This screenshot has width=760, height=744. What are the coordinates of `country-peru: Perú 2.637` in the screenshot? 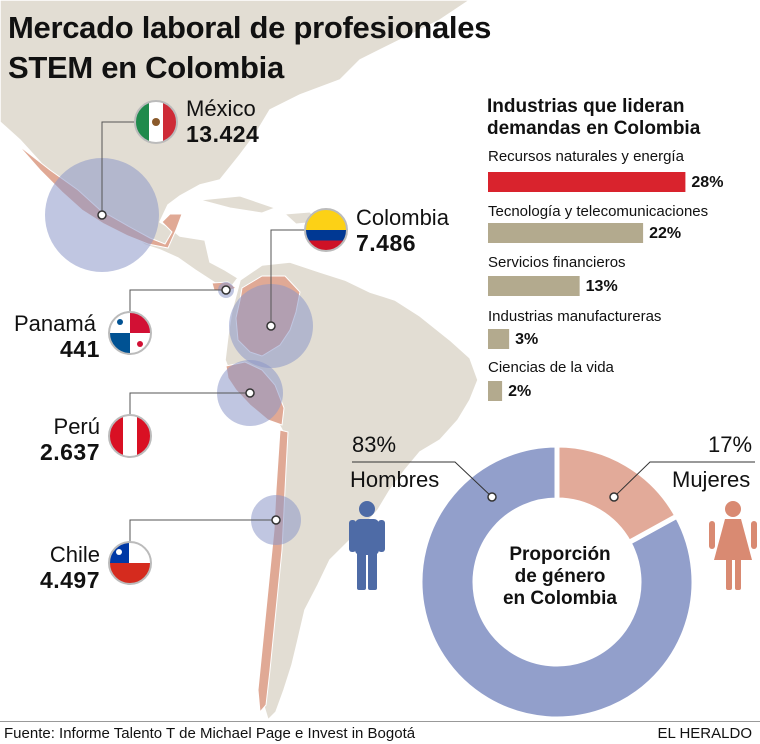 It's located at (66, 440).